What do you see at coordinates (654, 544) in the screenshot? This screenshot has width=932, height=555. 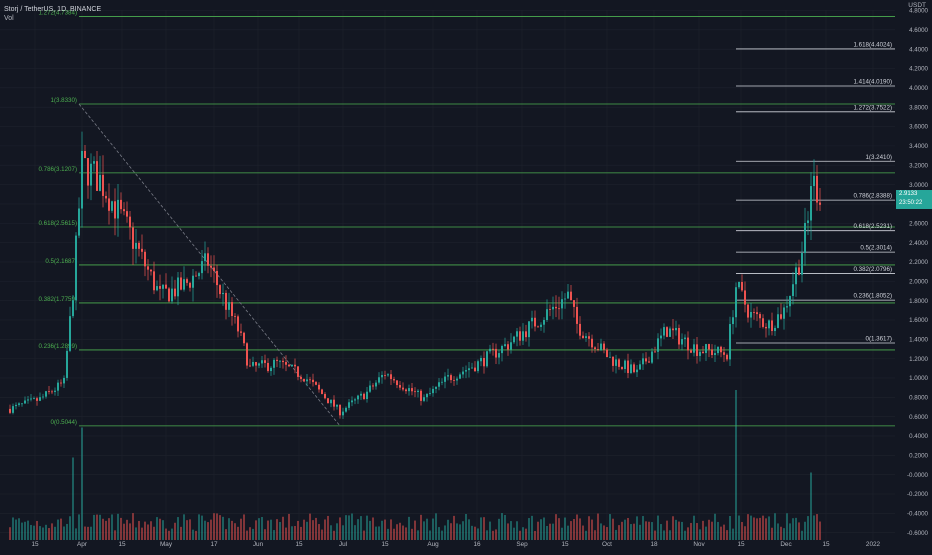 I see `time-tick-label: 18` at bounding box center [654, 544].